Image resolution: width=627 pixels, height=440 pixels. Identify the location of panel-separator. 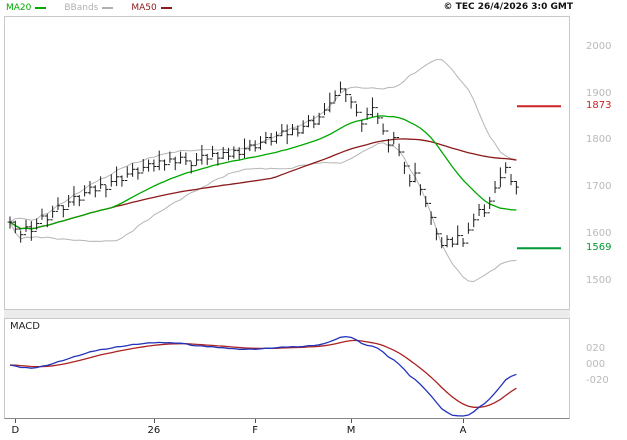
(287, 314).